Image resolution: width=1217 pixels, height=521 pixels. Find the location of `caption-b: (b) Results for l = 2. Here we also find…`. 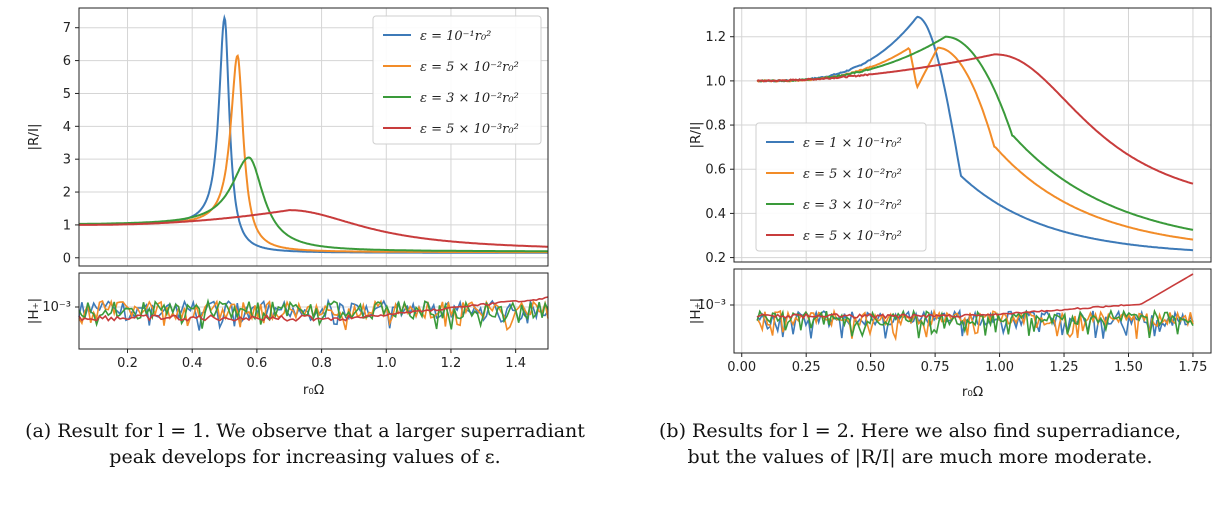

caption-b: (b) Results for l = 2. Here we also find… is located at coordinates (920, 444).